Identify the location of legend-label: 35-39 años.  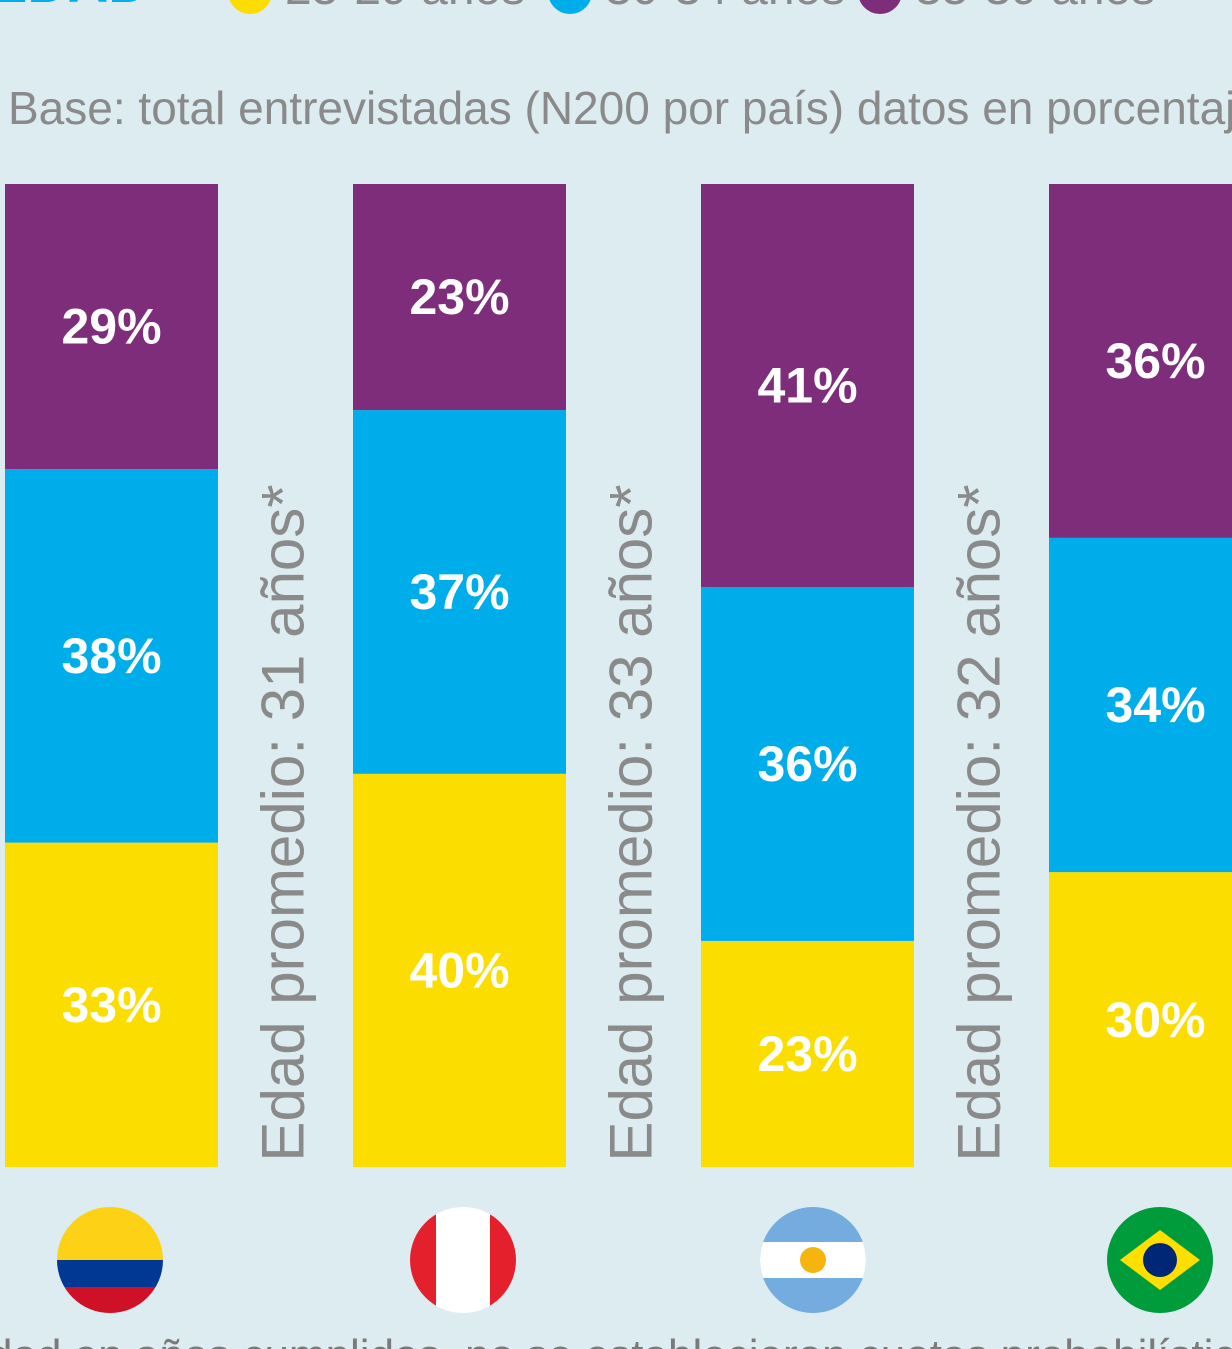
(1035, 7).